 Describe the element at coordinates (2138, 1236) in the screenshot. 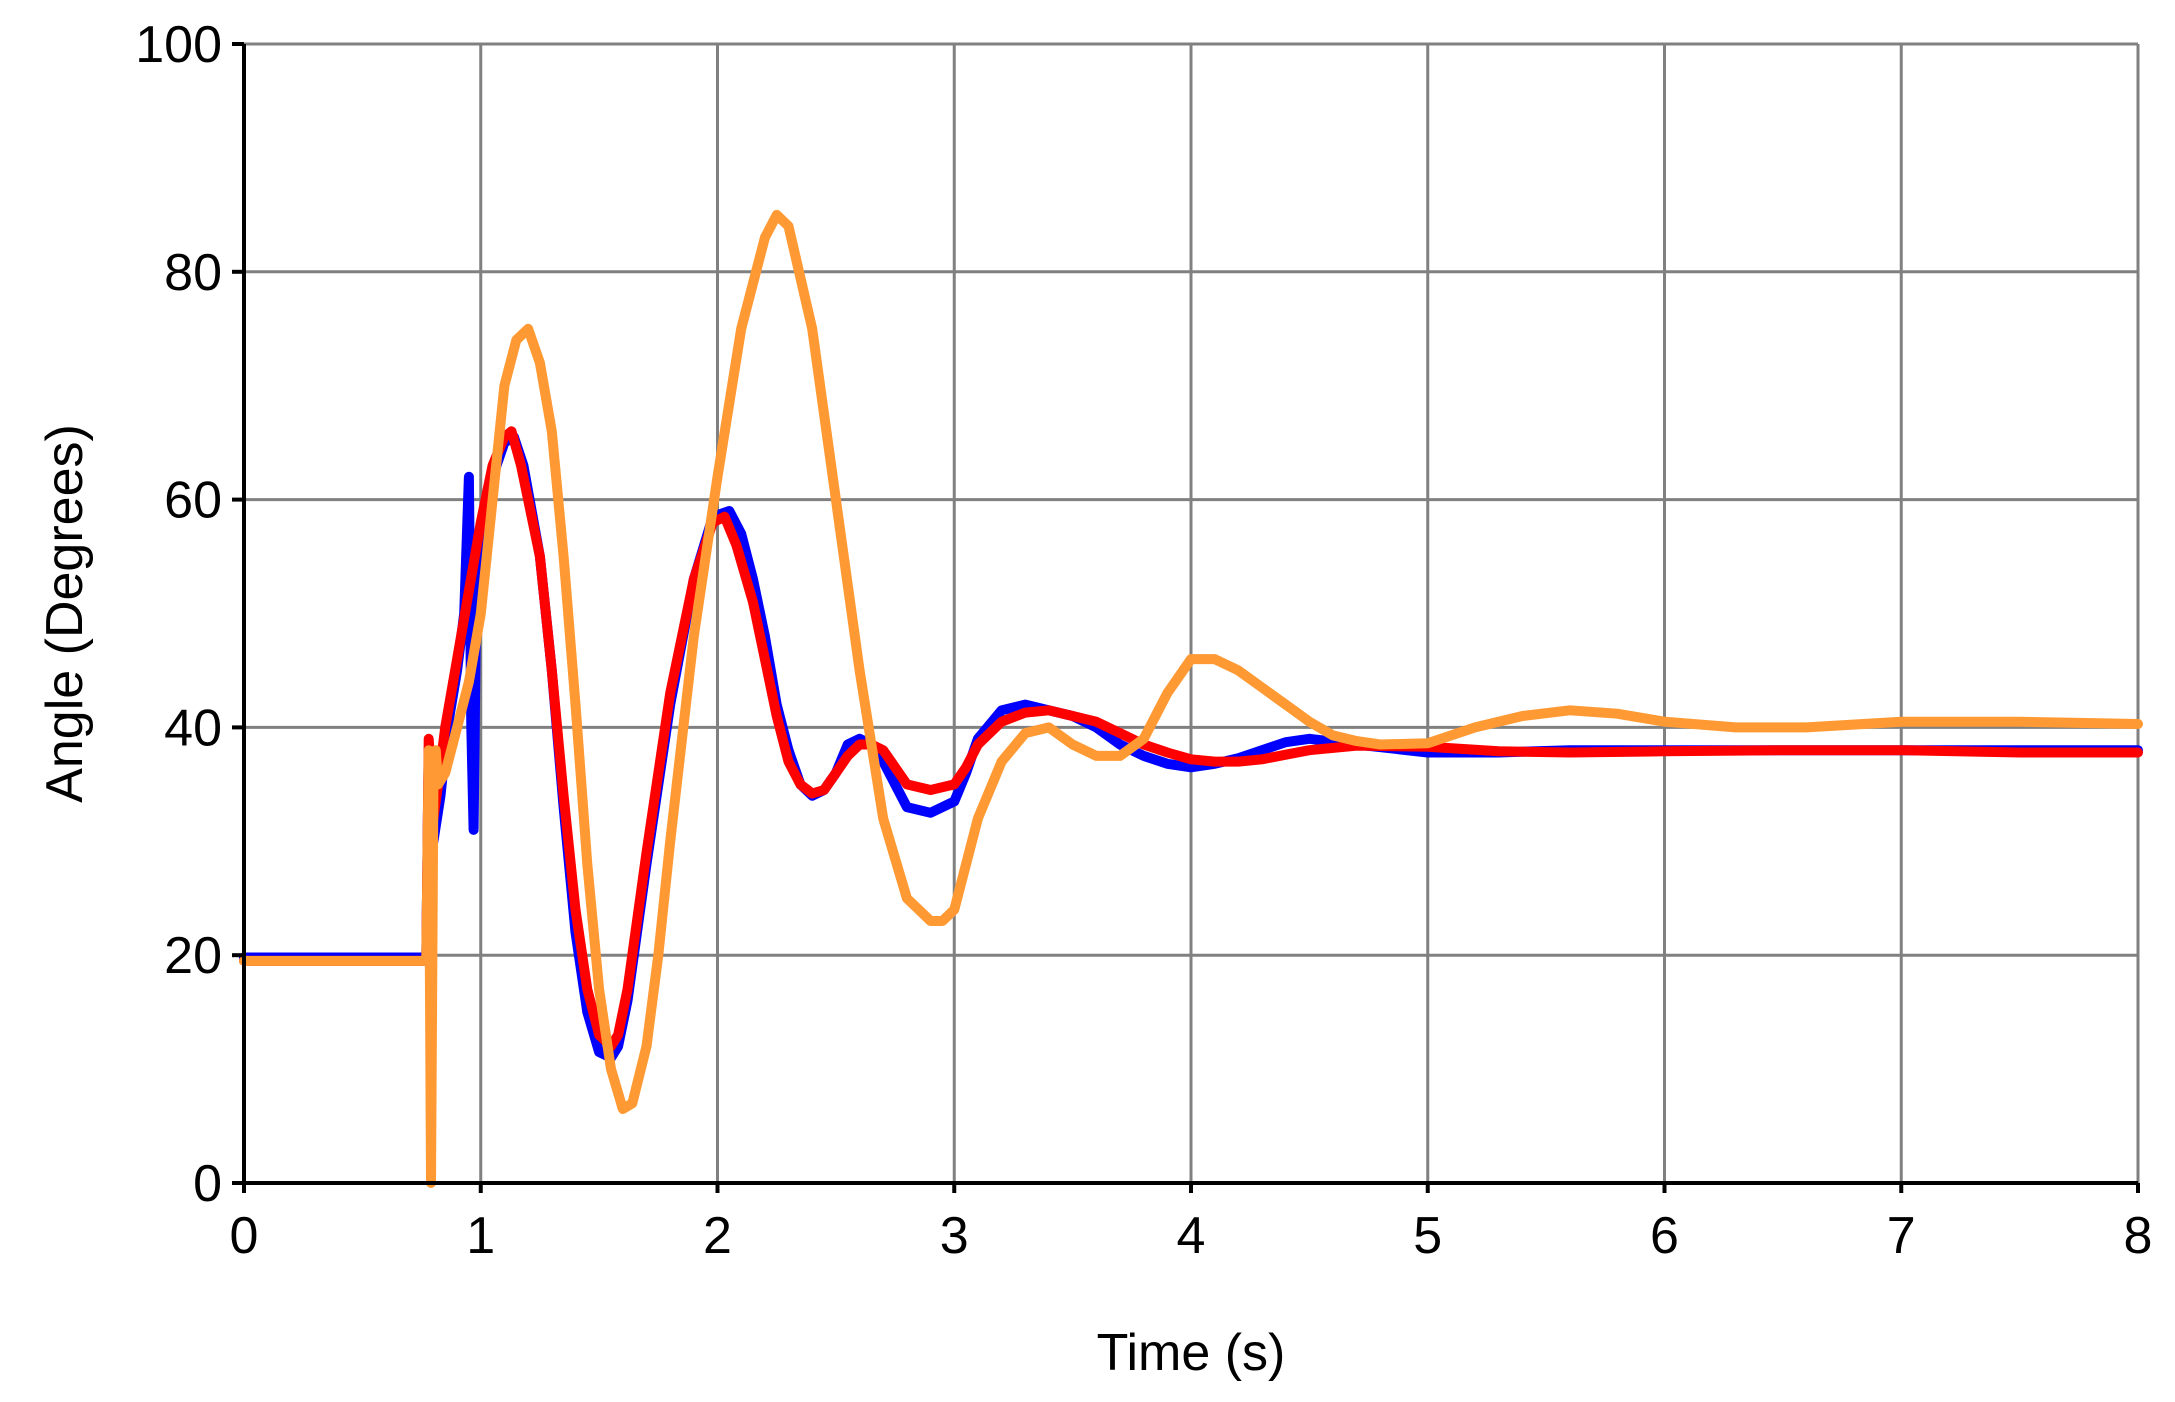

I see `x-tick-label: 8` at that location.